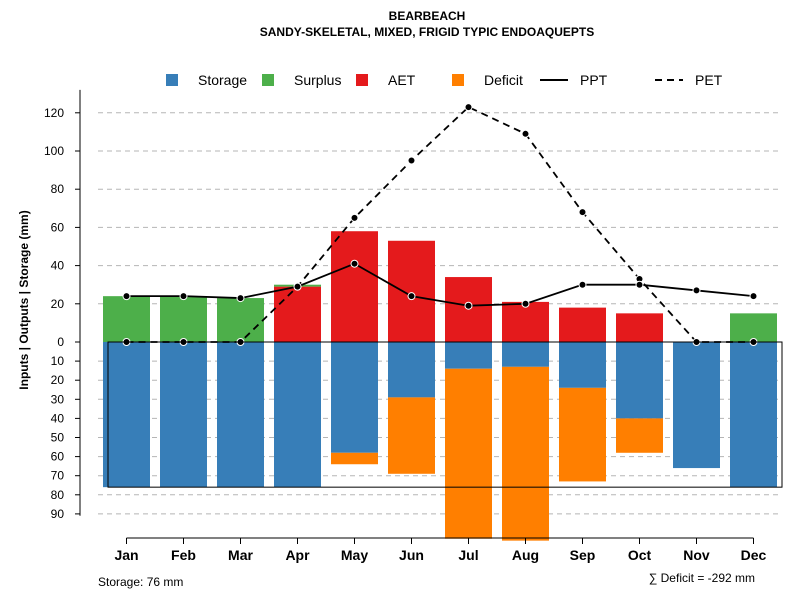 The image size is (800, 600). Describe the element at coordinates (354, 458) in the screenshot. I see `deficit-bar-may` at that location.